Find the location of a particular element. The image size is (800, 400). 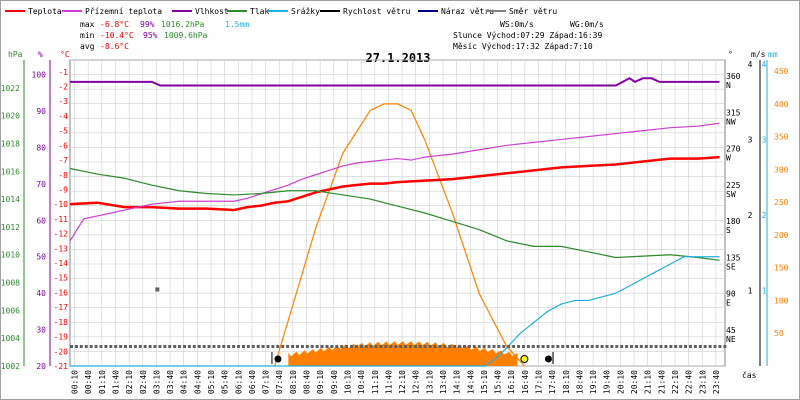

mm-axis-tick: 1 is located at coordinates (764, 291).